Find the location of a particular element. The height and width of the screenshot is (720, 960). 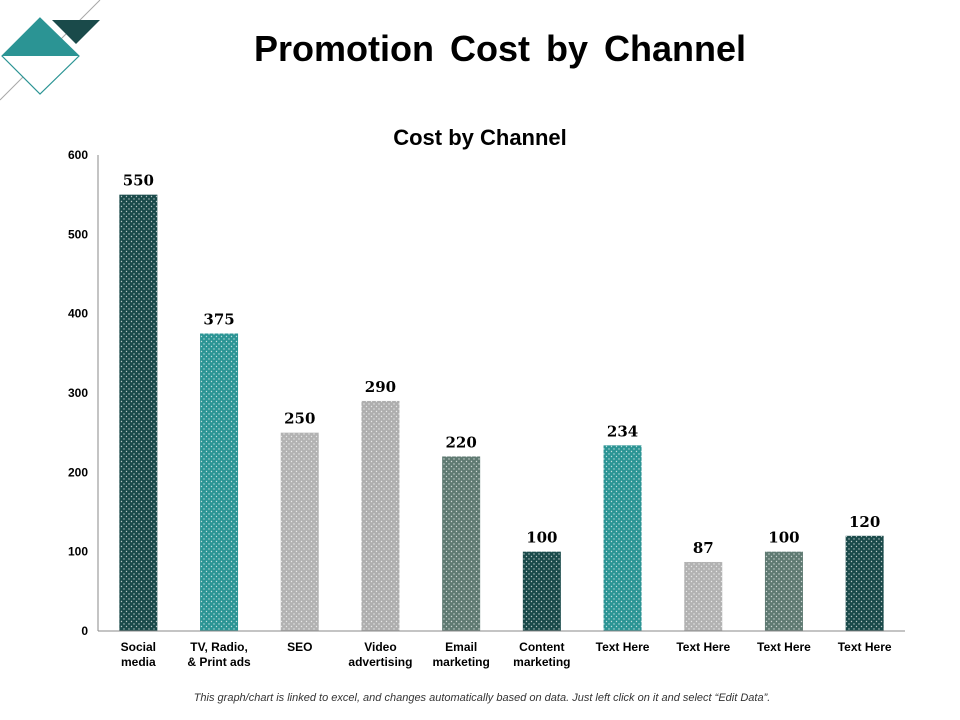

data-label: 220 is located at coordinates (460, 442).